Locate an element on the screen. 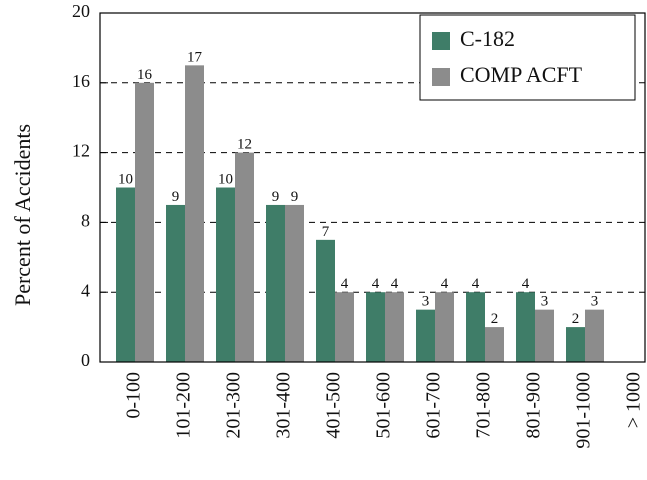  x-tick-label: 801-900 is located at coordinates (534, 405).